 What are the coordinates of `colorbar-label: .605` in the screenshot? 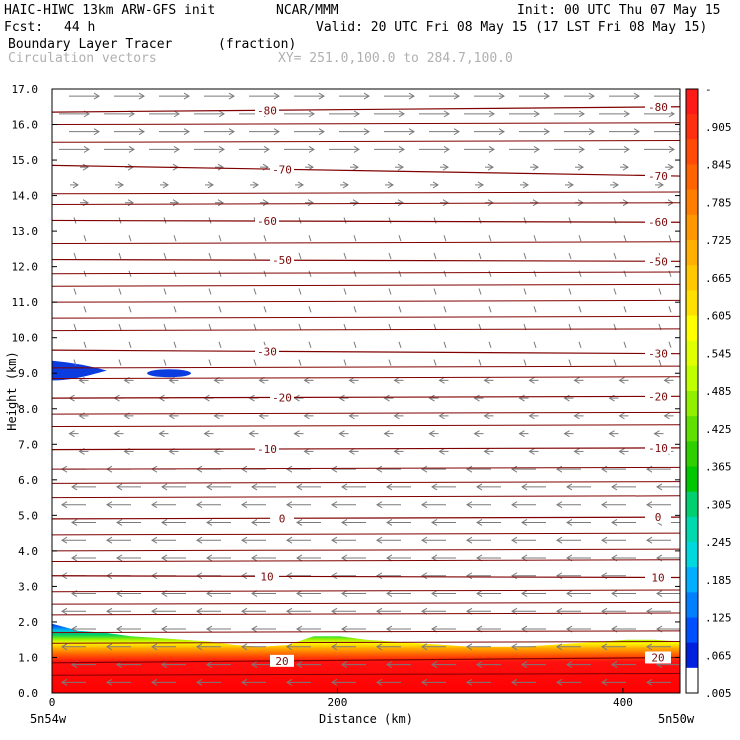 It's located at (718, 316).